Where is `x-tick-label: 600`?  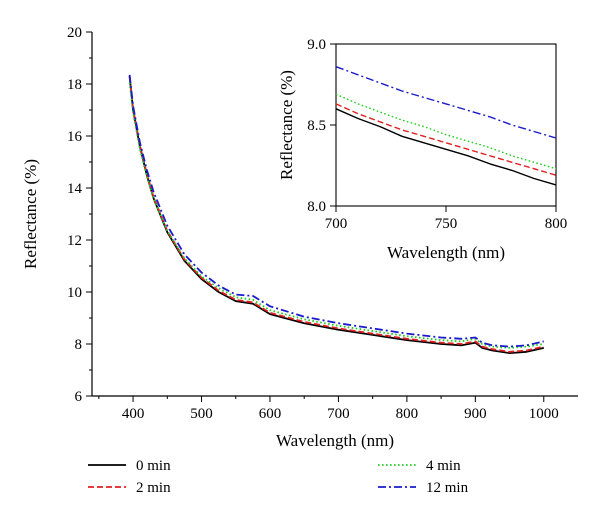 x-tick-label: 600 is located at coordinates (270, 414).